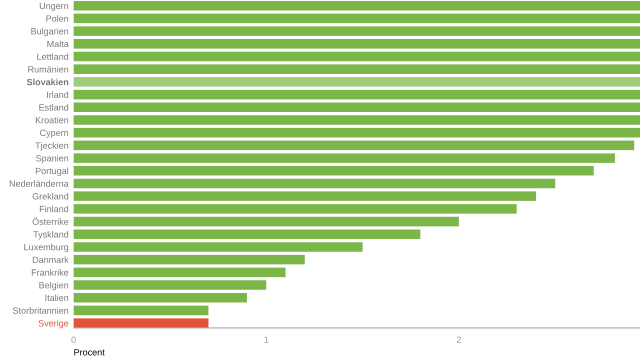  I want to click on y-tick-label: Cypern, so click(54, 134).